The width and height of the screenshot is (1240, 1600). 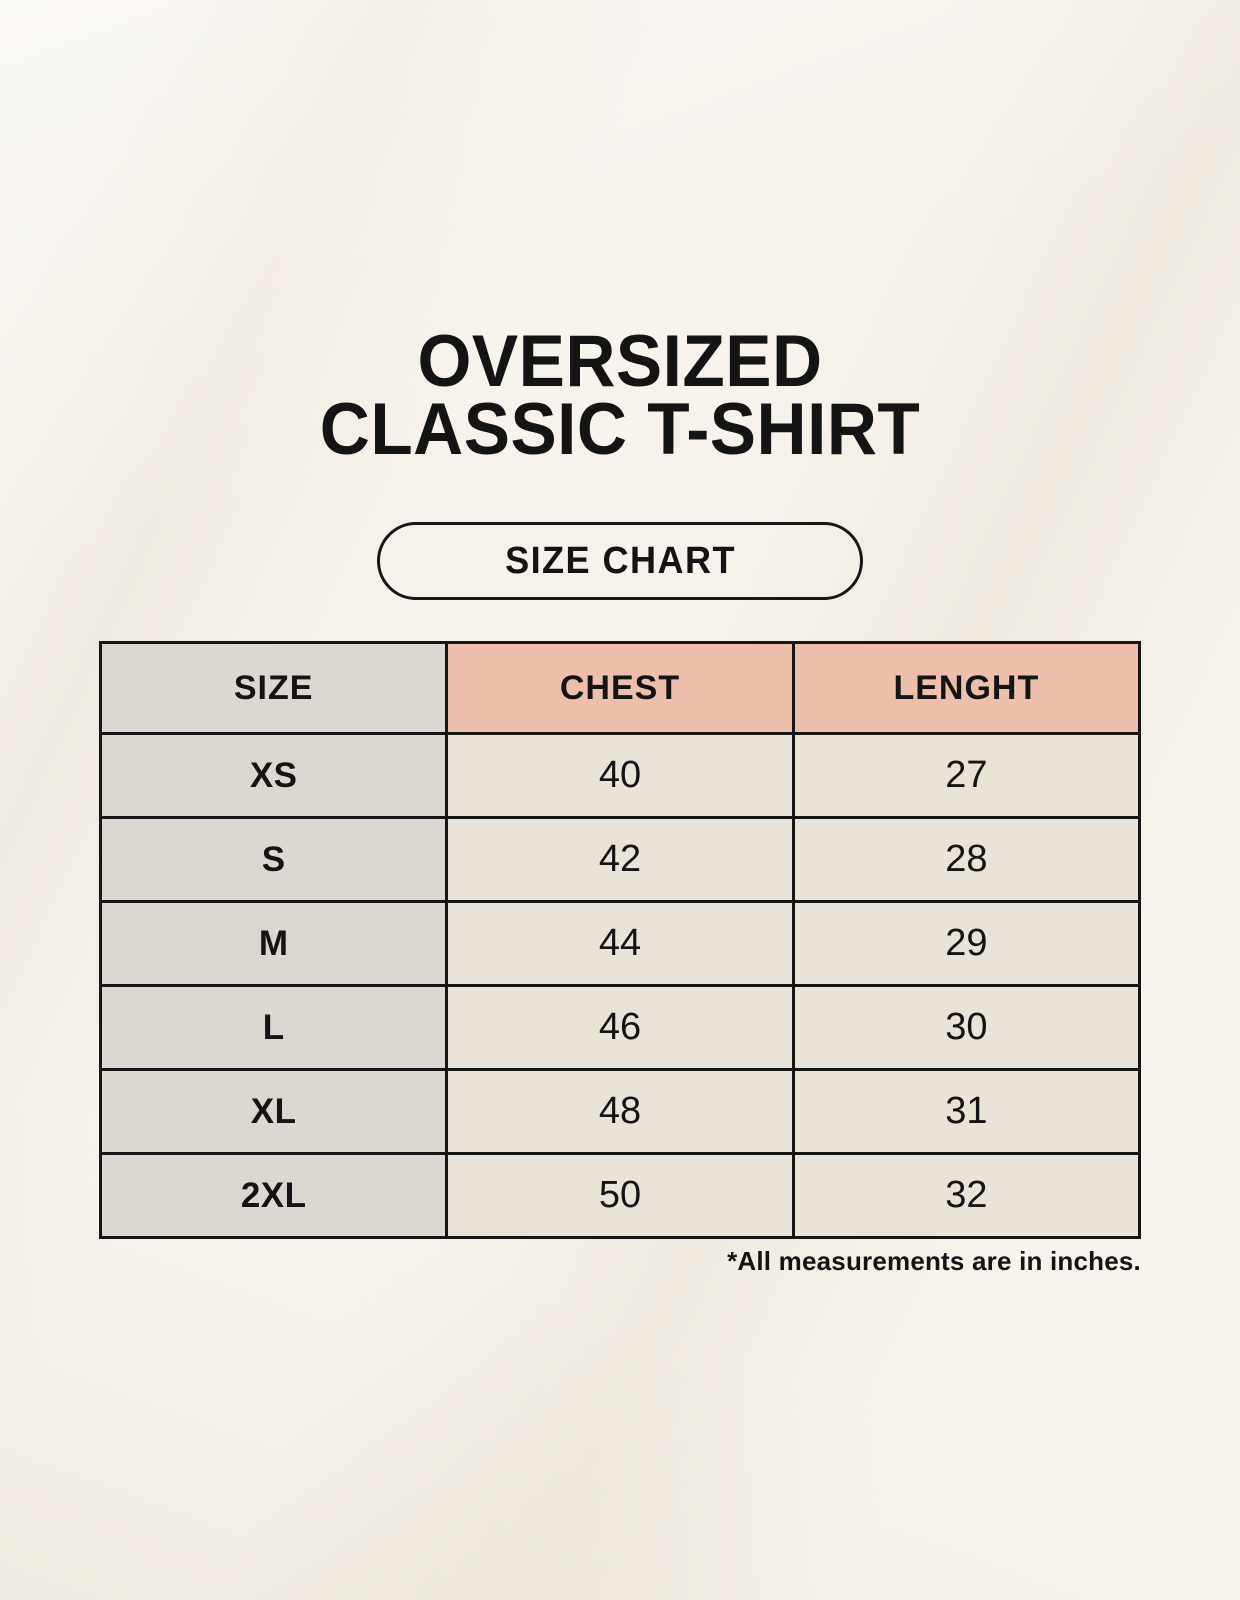 I want to click on length-value-cell: 29, so click(x=966, y=943).